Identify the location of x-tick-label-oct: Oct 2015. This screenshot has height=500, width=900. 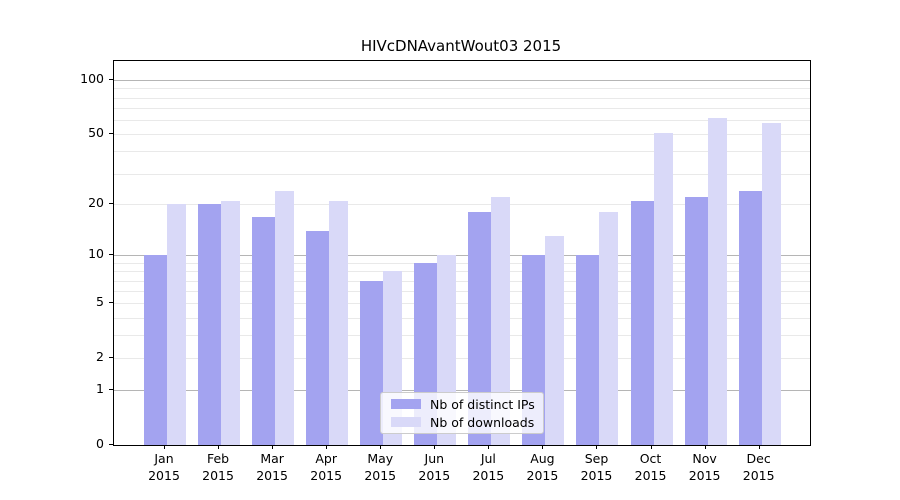
(651, 467).